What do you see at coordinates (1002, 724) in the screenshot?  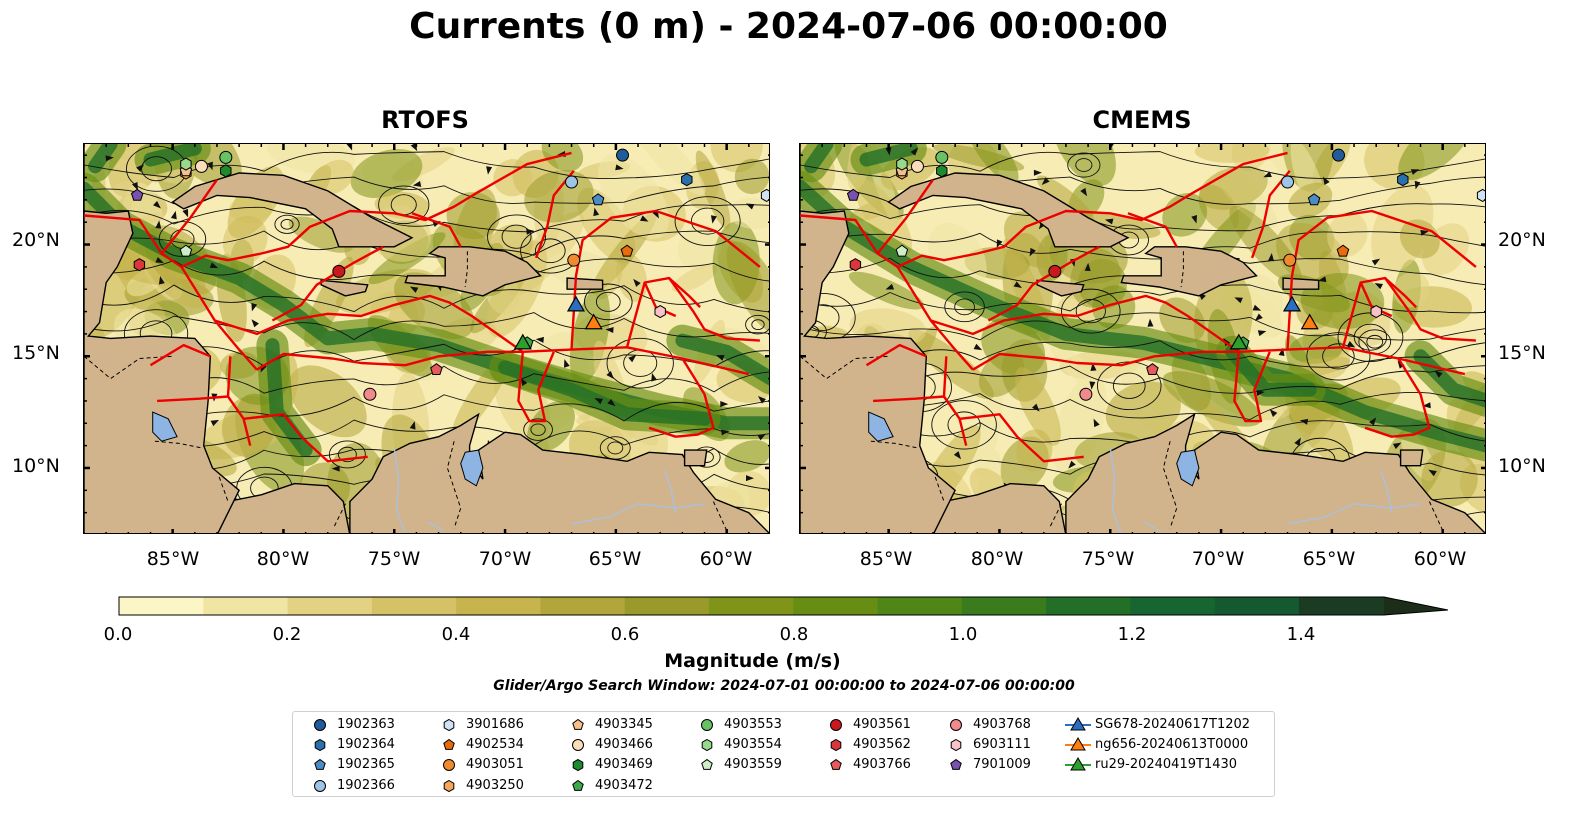 I see `legend-label: 4903768` at bounding box center [1002, 724].